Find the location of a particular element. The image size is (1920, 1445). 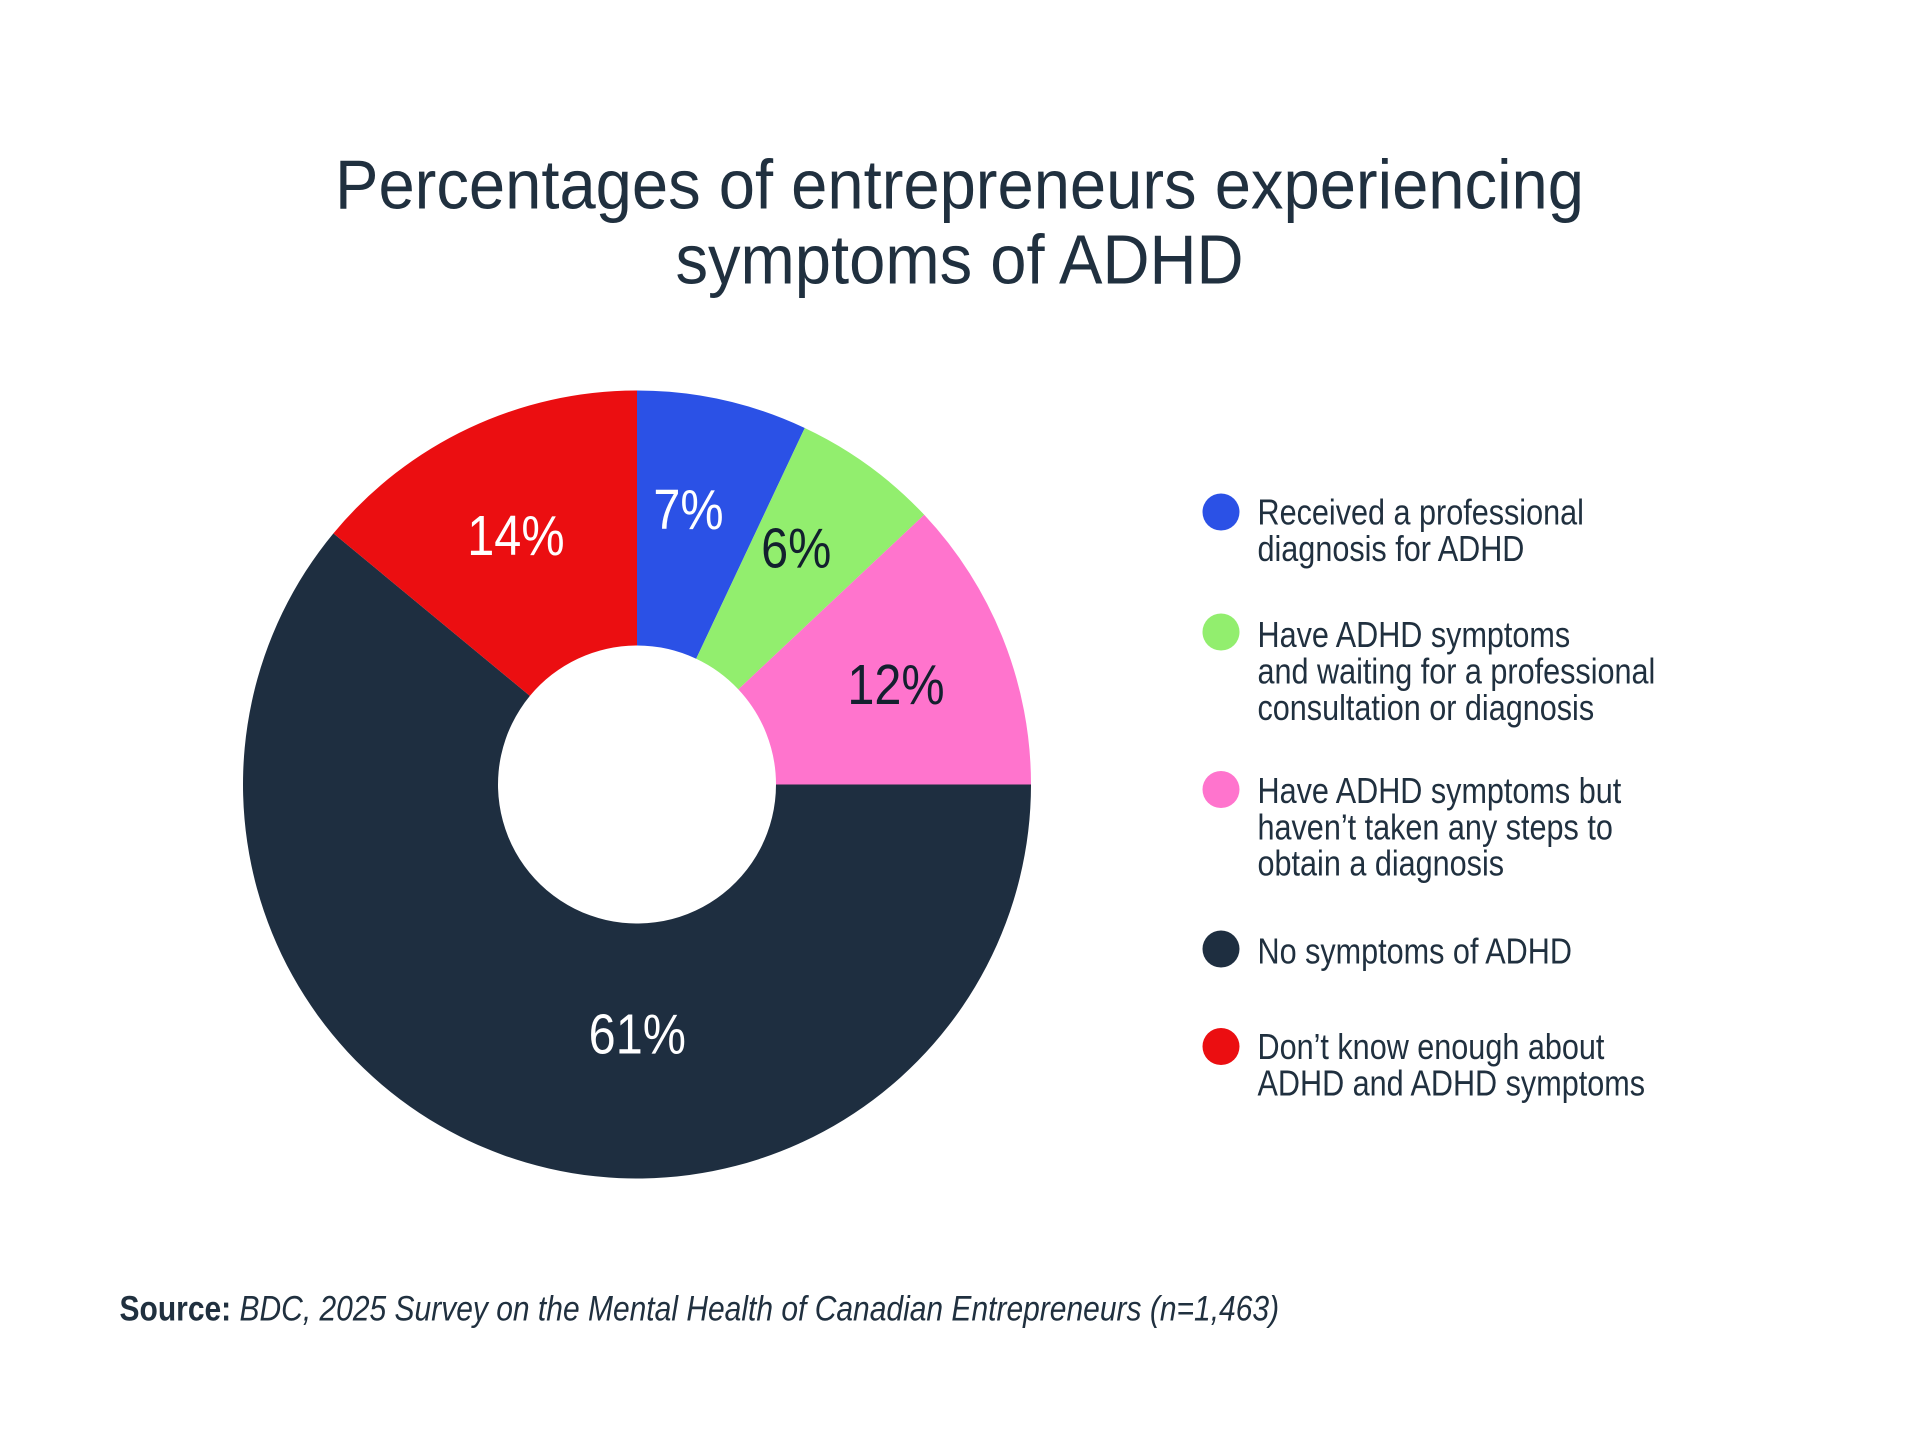

svg-text: ADHD and ADHD symptoms is located at coordinates (1451, 1084).